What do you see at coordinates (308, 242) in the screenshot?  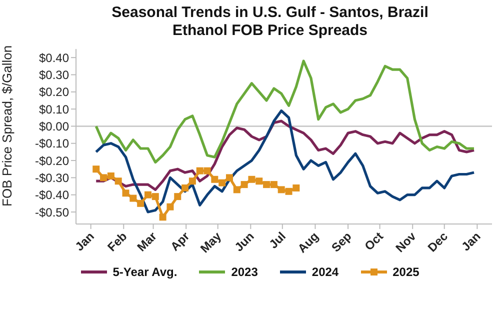 I see `x-tick-label: Aug` at bounding box center [308, 242].